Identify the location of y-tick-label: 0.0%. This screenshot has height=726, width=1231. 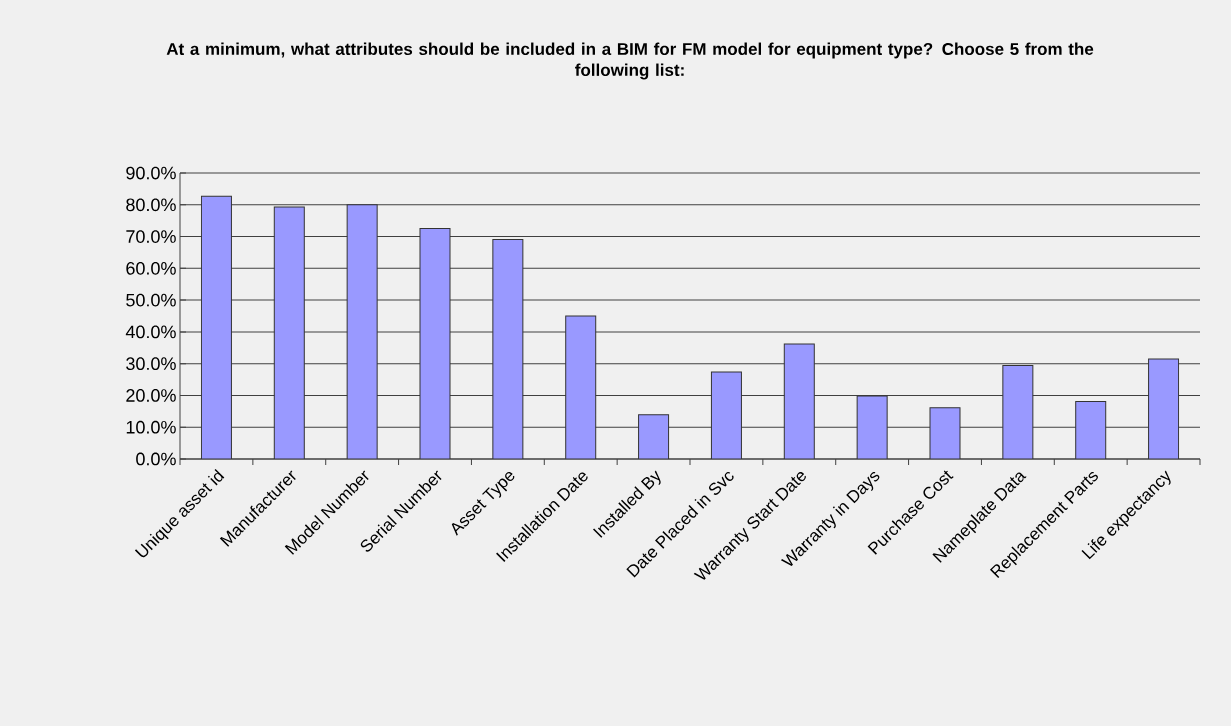
(156, 459).